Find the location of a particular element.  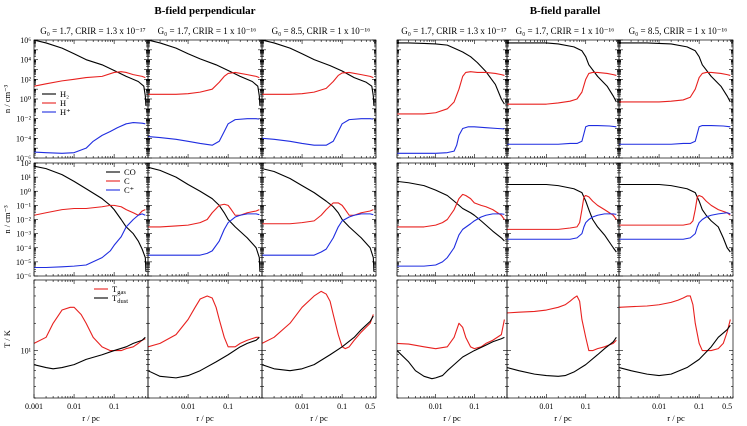

panel-r1-c2 is located at coordinates (205, 99).